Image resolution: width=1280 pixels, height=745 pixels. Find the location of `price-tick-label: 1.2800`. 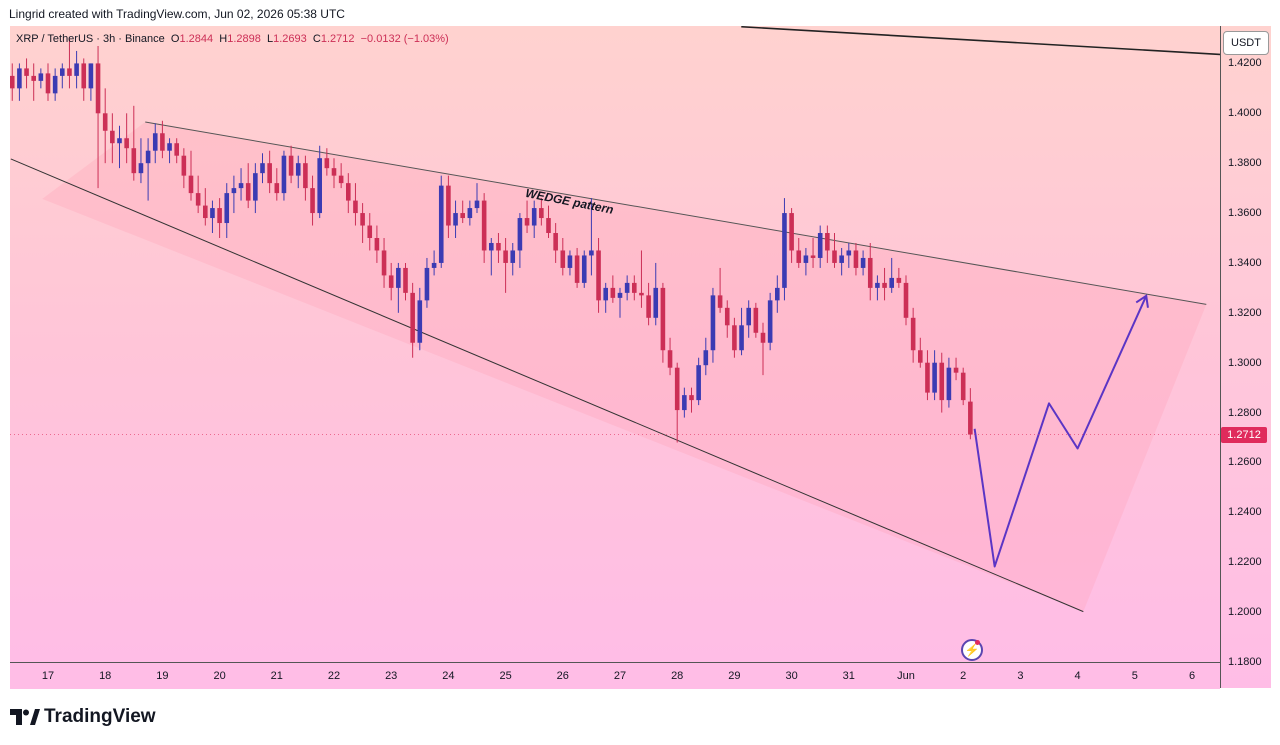

price-tick-label: 1.2800 is located at coordinates (1245, 412).